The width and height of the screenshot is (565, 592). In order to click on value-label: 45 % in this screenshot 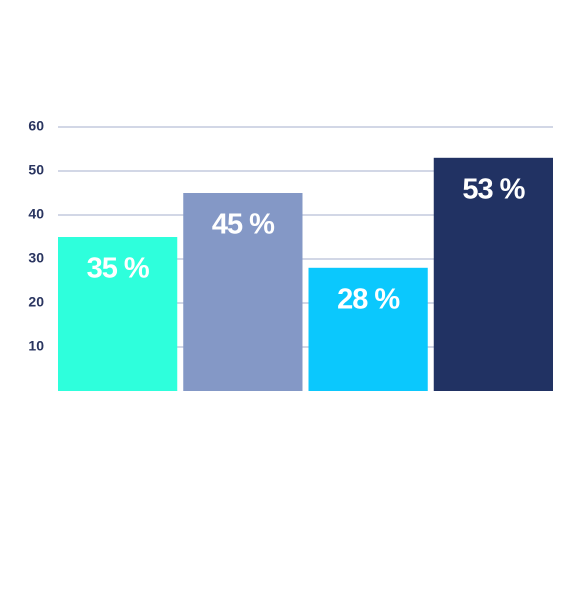, I will do `click(243, 225)`.